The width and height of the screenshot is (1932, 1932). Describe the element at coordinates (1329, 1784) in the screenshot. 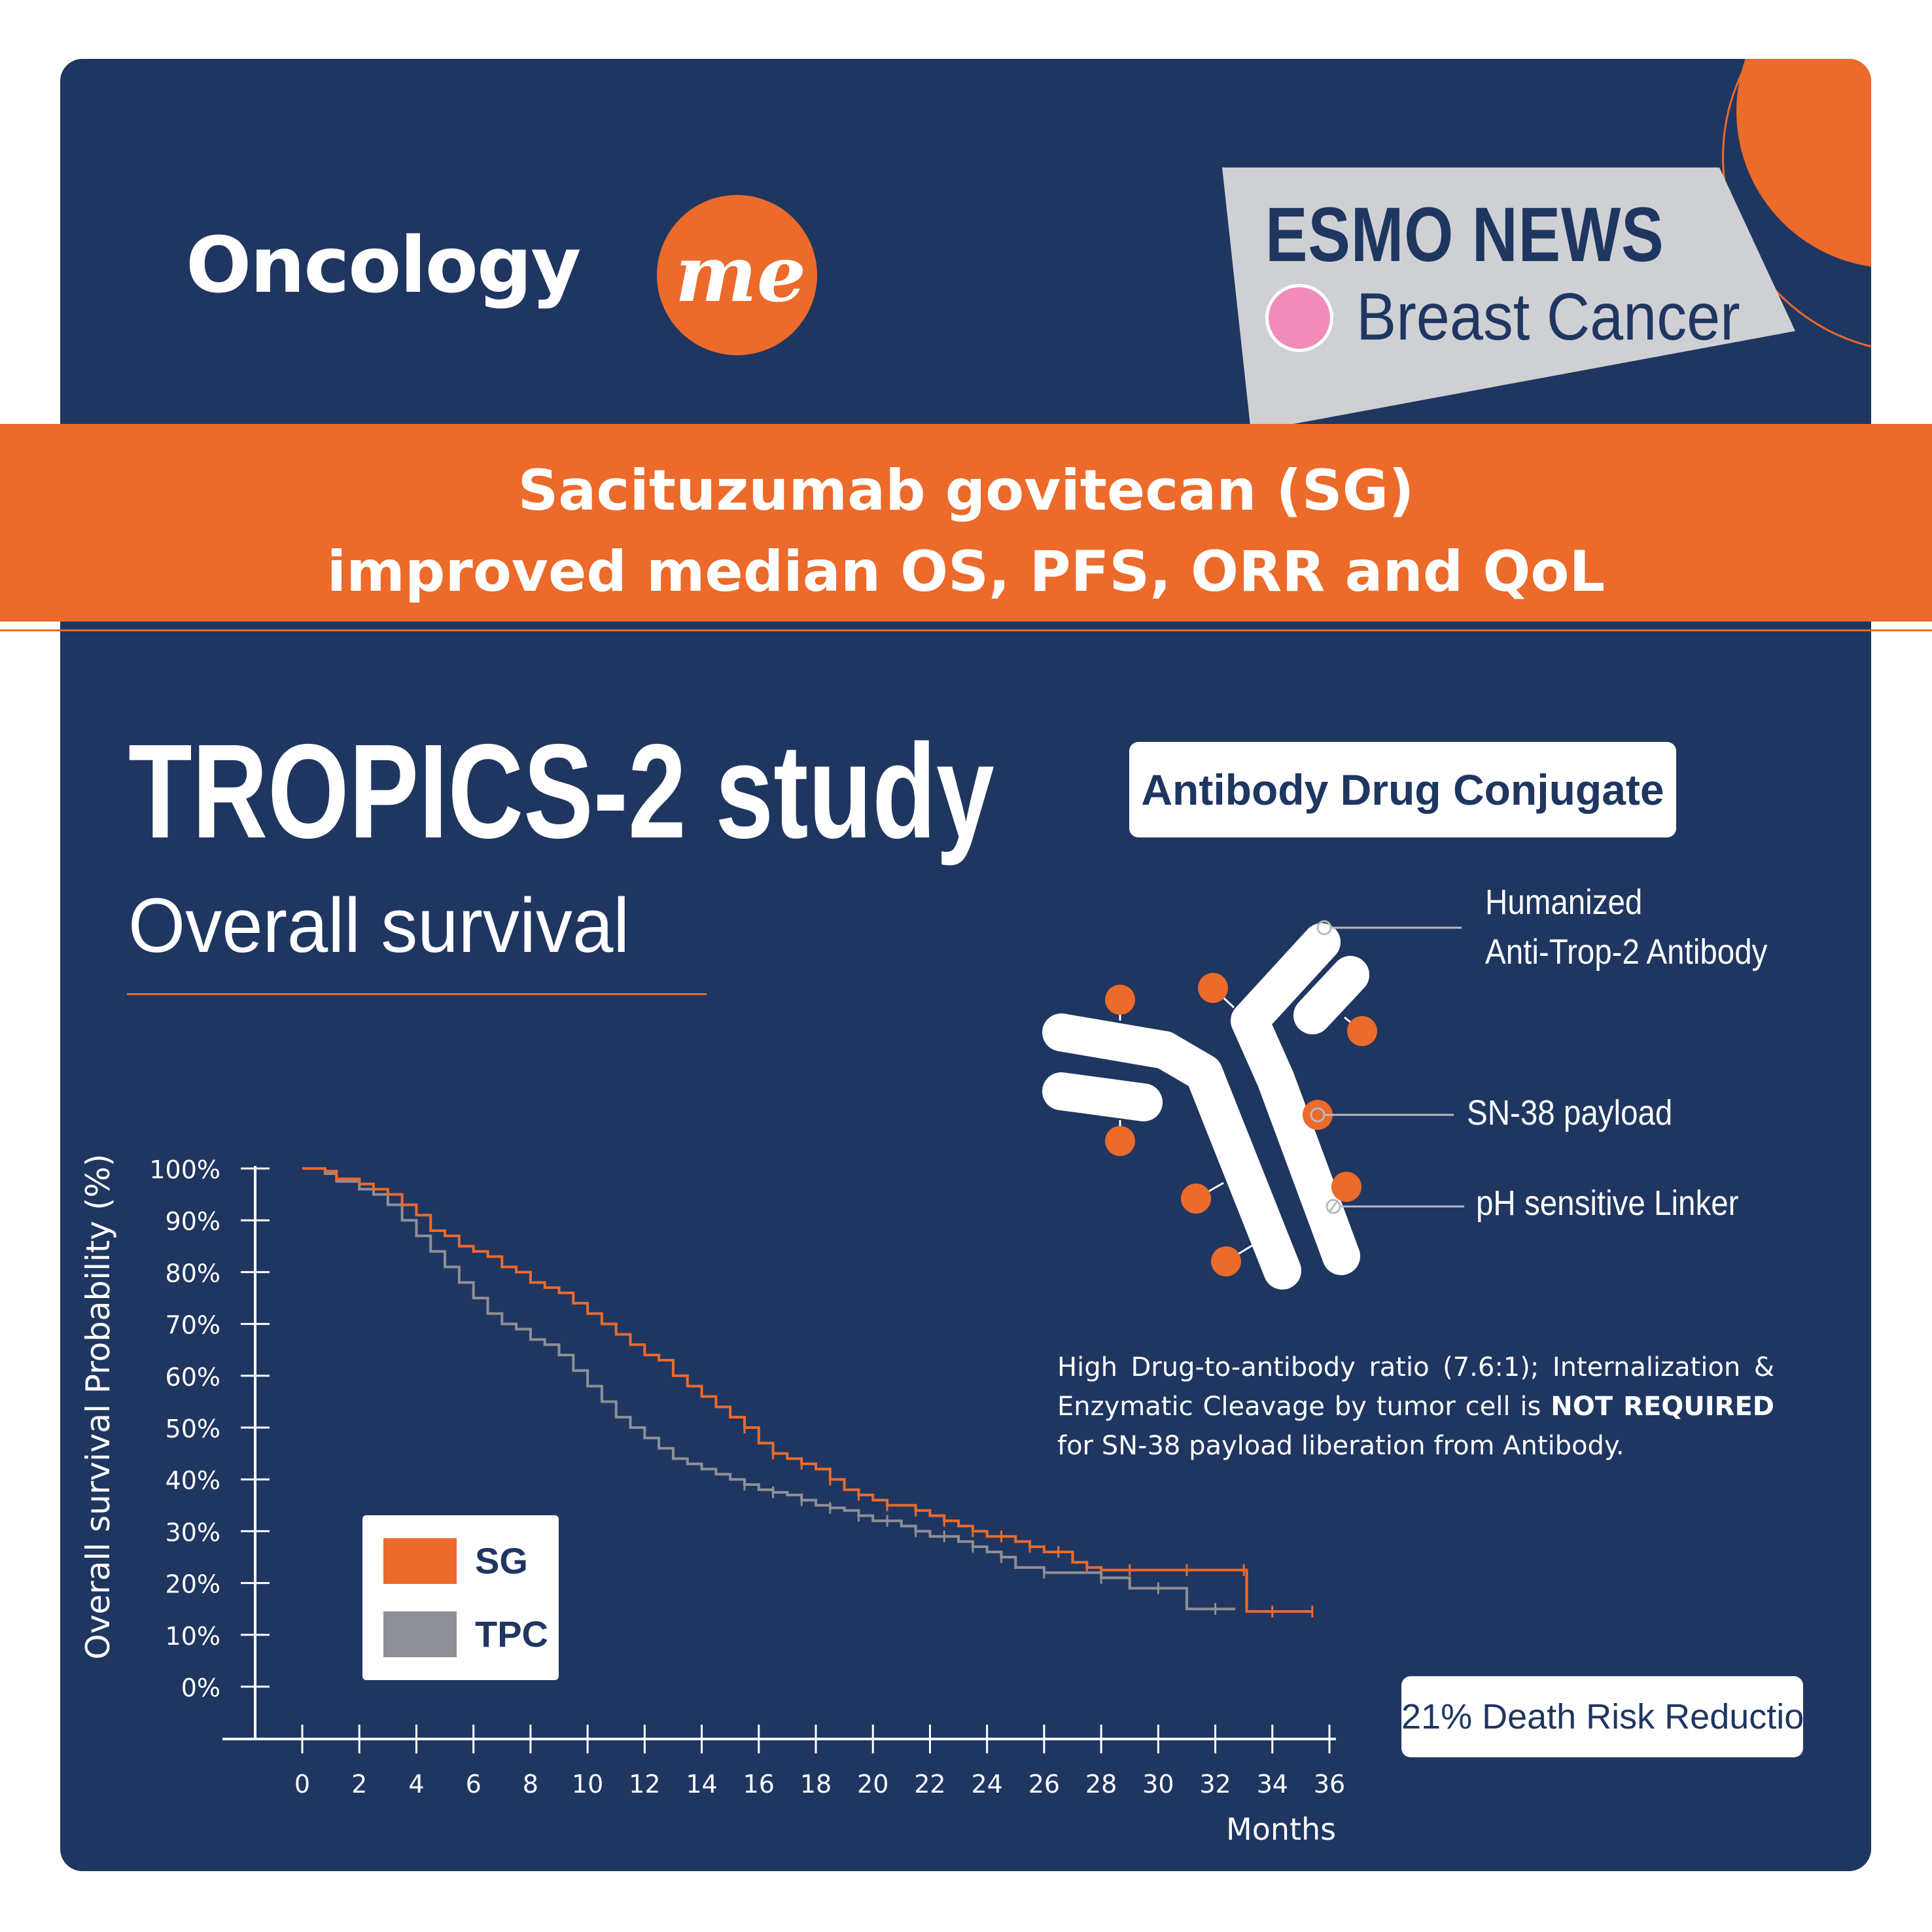

I see `x-tick-label: 36` at that location.